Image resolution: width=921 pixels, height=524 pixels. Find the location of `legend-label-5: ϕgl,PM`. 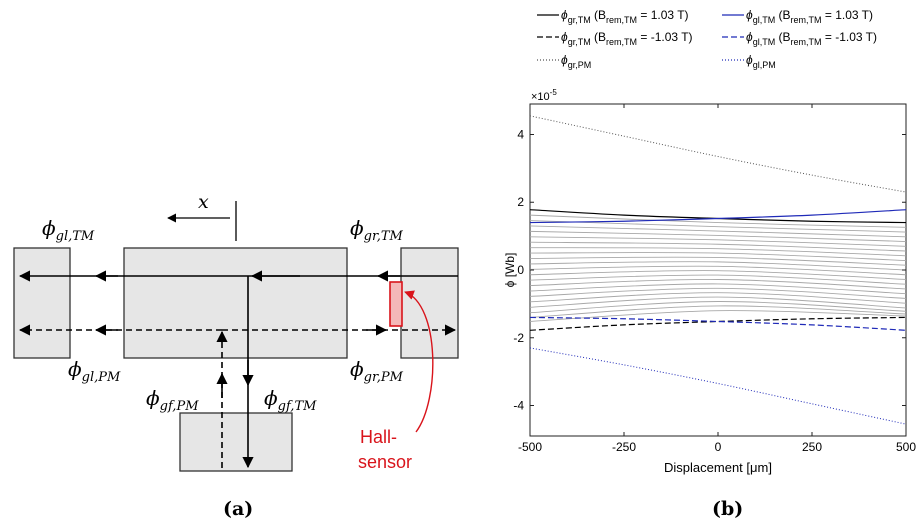

legend-label-5: ϕgl,PM is located at coordinates (761, 61).